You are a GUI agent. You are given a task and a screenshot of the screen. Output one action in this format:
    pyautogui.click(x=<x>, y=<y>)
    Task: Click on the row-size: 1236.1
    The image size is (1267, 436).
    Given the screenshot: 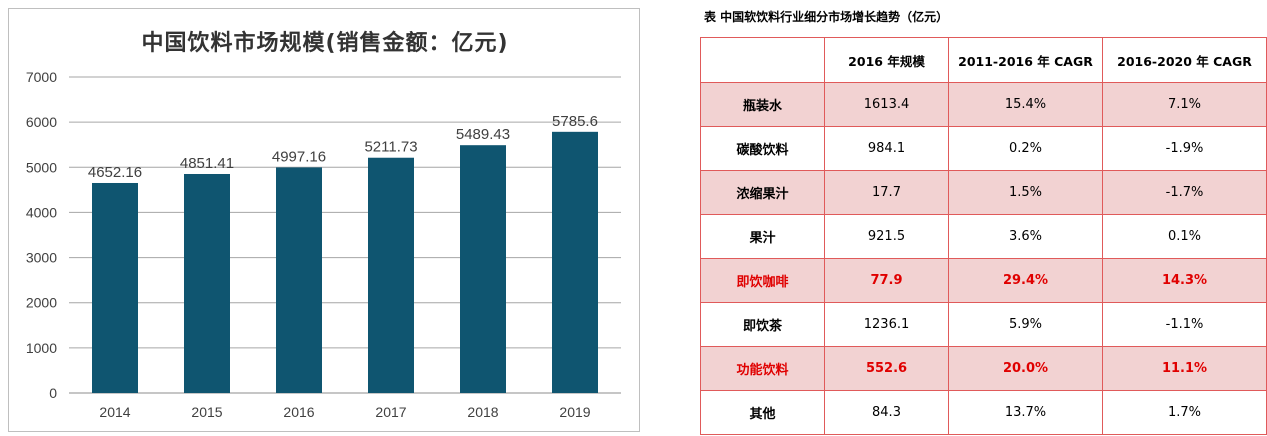 What is the action you would take?
    pyautogui.click(x=886, y=324)
    